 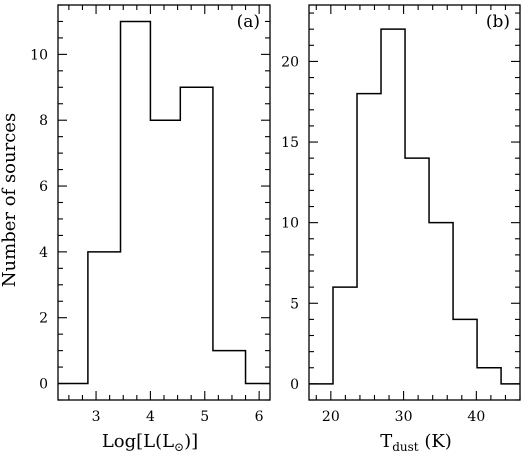 I want to click on panel-a-y-tick-label: 2, so click(x=43, y=319).